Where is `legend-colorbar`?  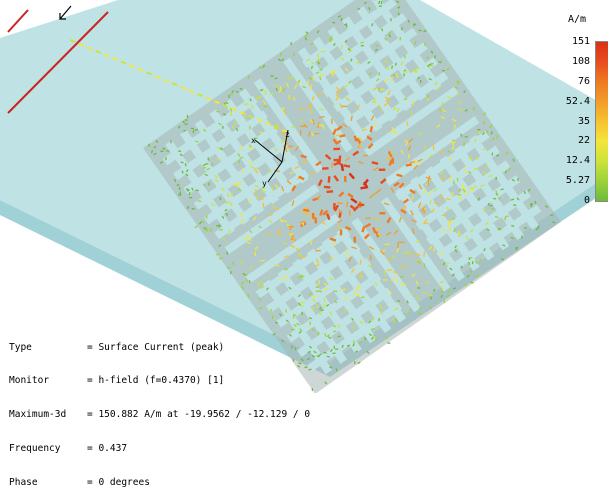
legend-colorbar is located at coordinates (601, 121).